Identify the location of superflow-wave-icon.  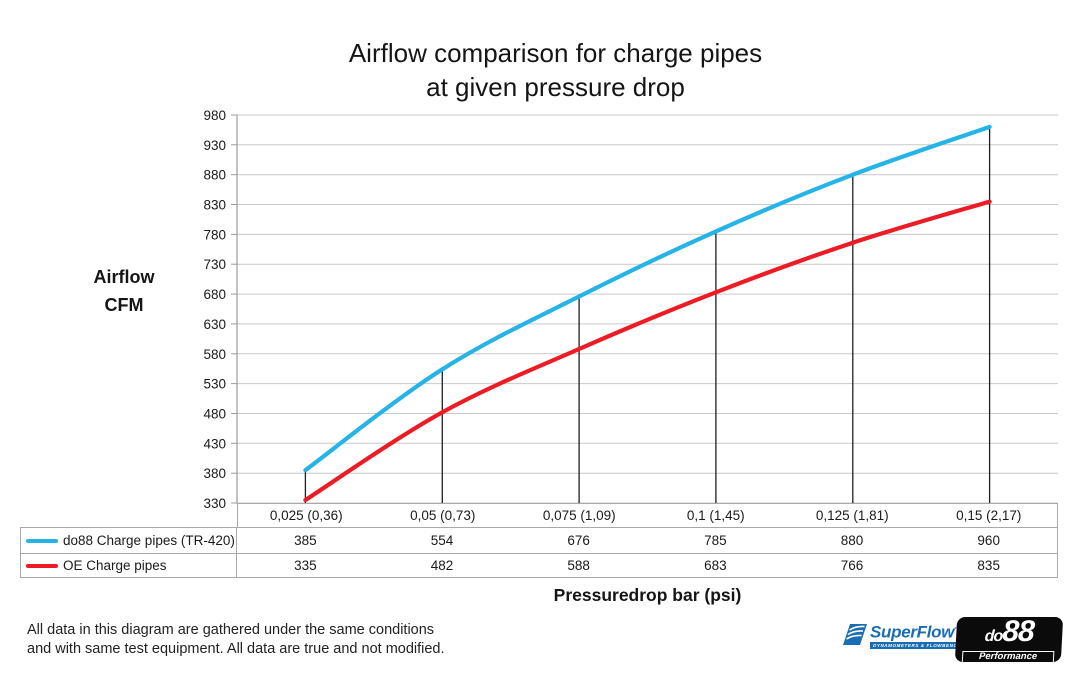
(853, 637).